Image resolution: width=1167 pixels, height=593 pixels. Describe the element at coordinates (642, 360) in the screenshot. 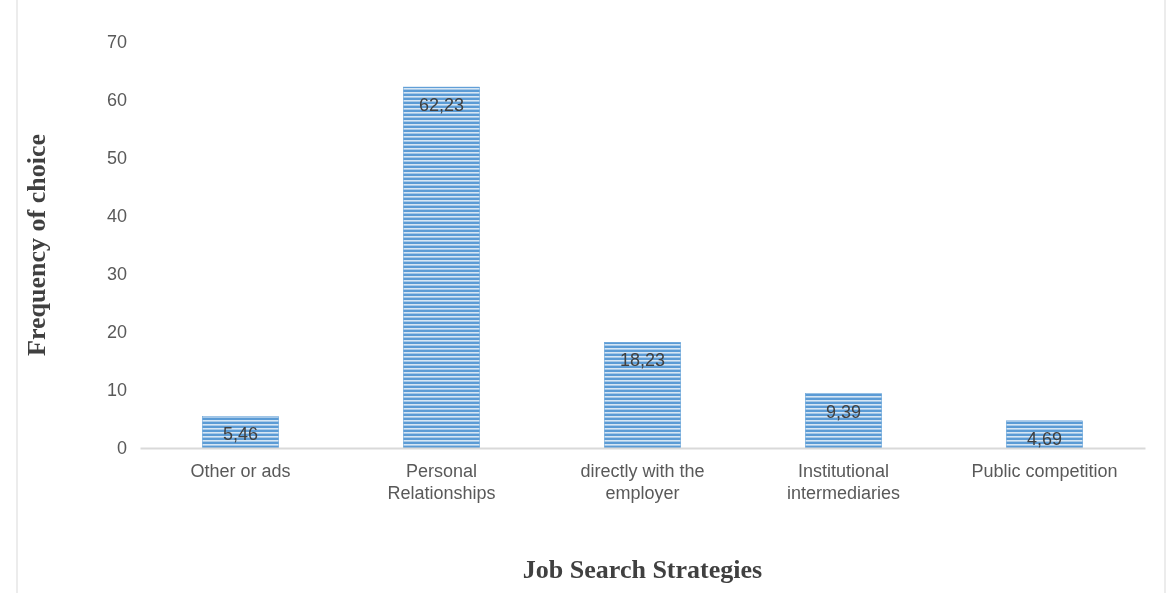

I see `data-label: 18,23` at that location.